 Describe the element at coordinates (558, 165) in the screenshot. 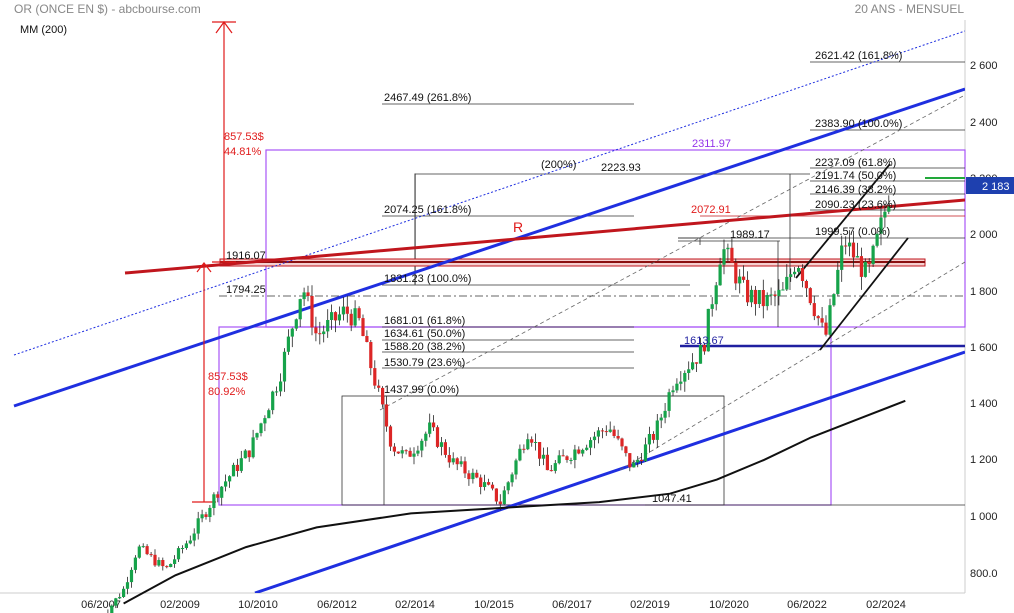

I see `level-label: (200%)` at that location.